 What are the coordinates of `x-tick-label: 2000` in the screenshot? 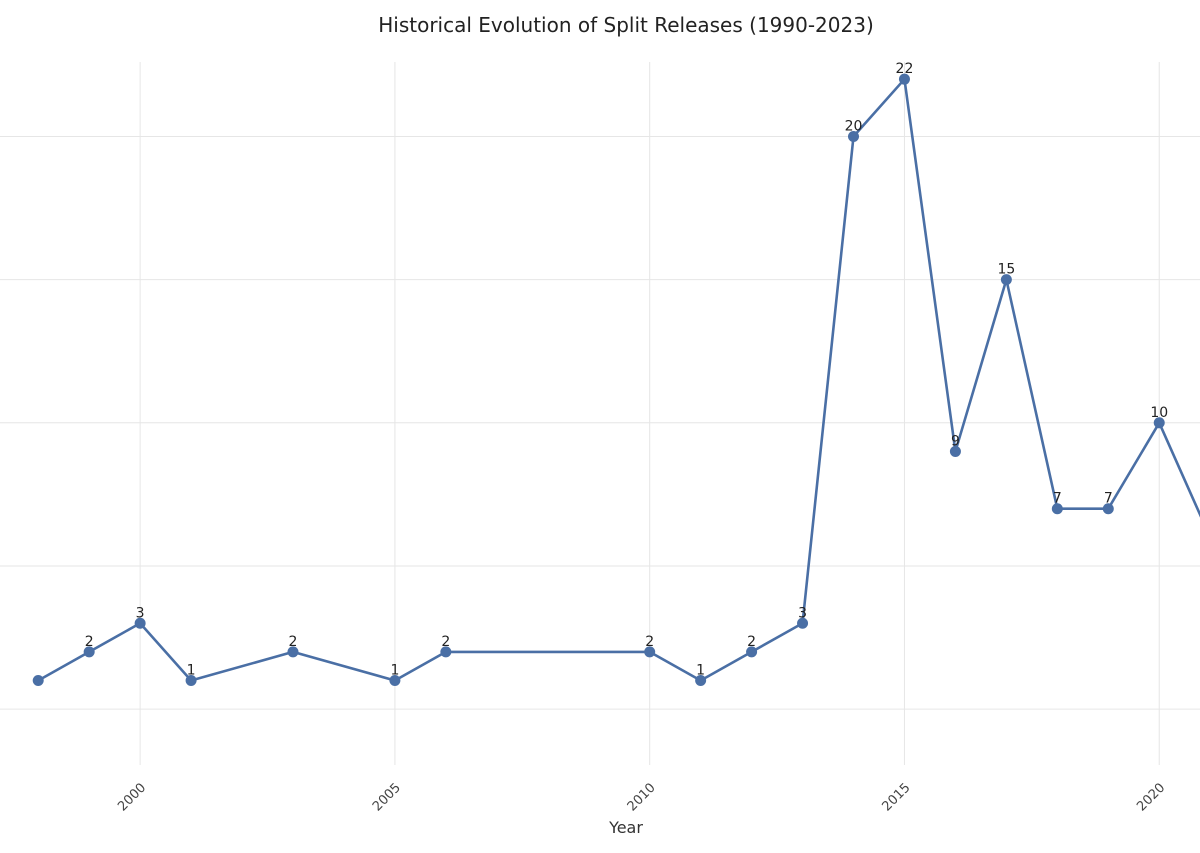 It's located at (132, 797).